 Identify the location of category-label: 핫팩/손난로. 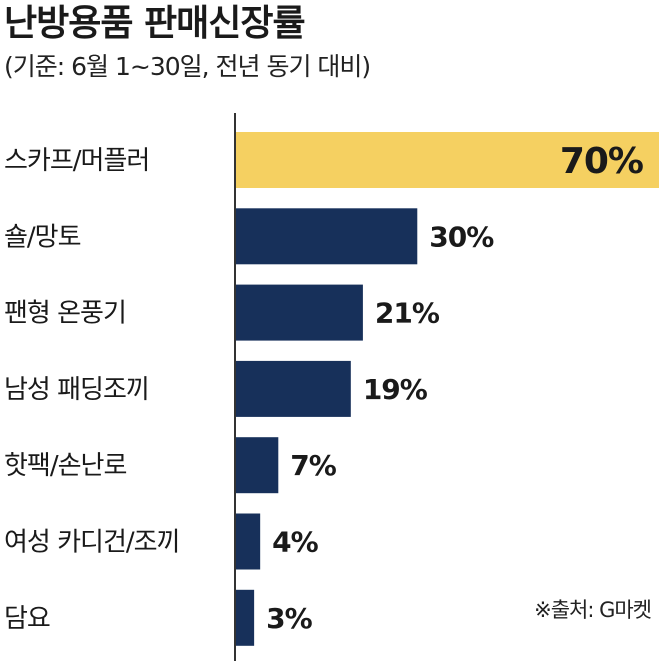
(65, 466).